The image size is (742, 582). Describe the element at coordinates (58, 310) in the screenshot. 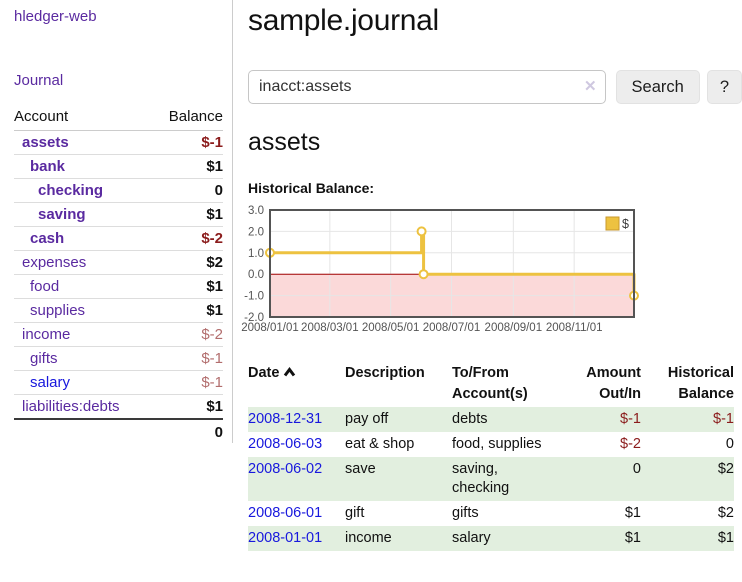

I see `account-link: supplies` at that location.